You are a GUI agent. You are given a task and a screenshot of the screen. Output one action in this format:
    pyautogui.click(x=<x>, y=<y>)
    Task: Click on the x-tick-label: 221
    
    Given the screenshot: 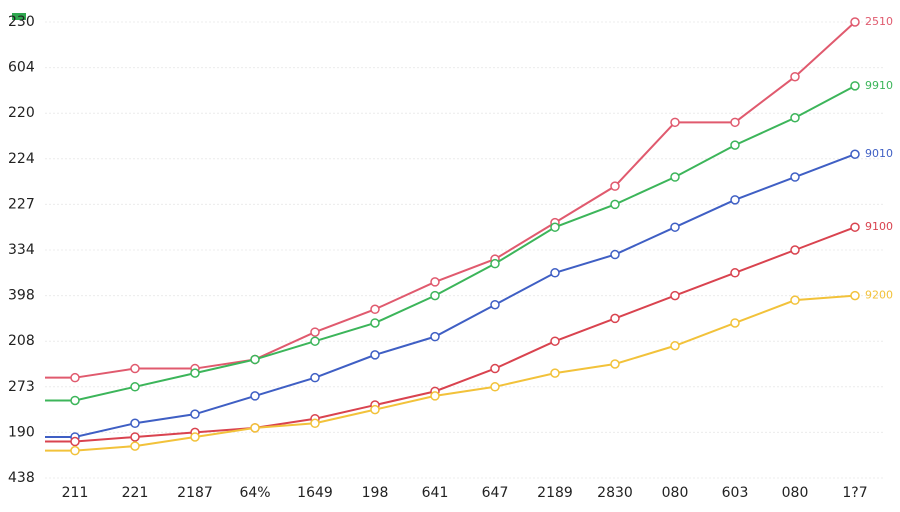 What is the action you would take?
    pyautogui.click(x=135, y=493)
    